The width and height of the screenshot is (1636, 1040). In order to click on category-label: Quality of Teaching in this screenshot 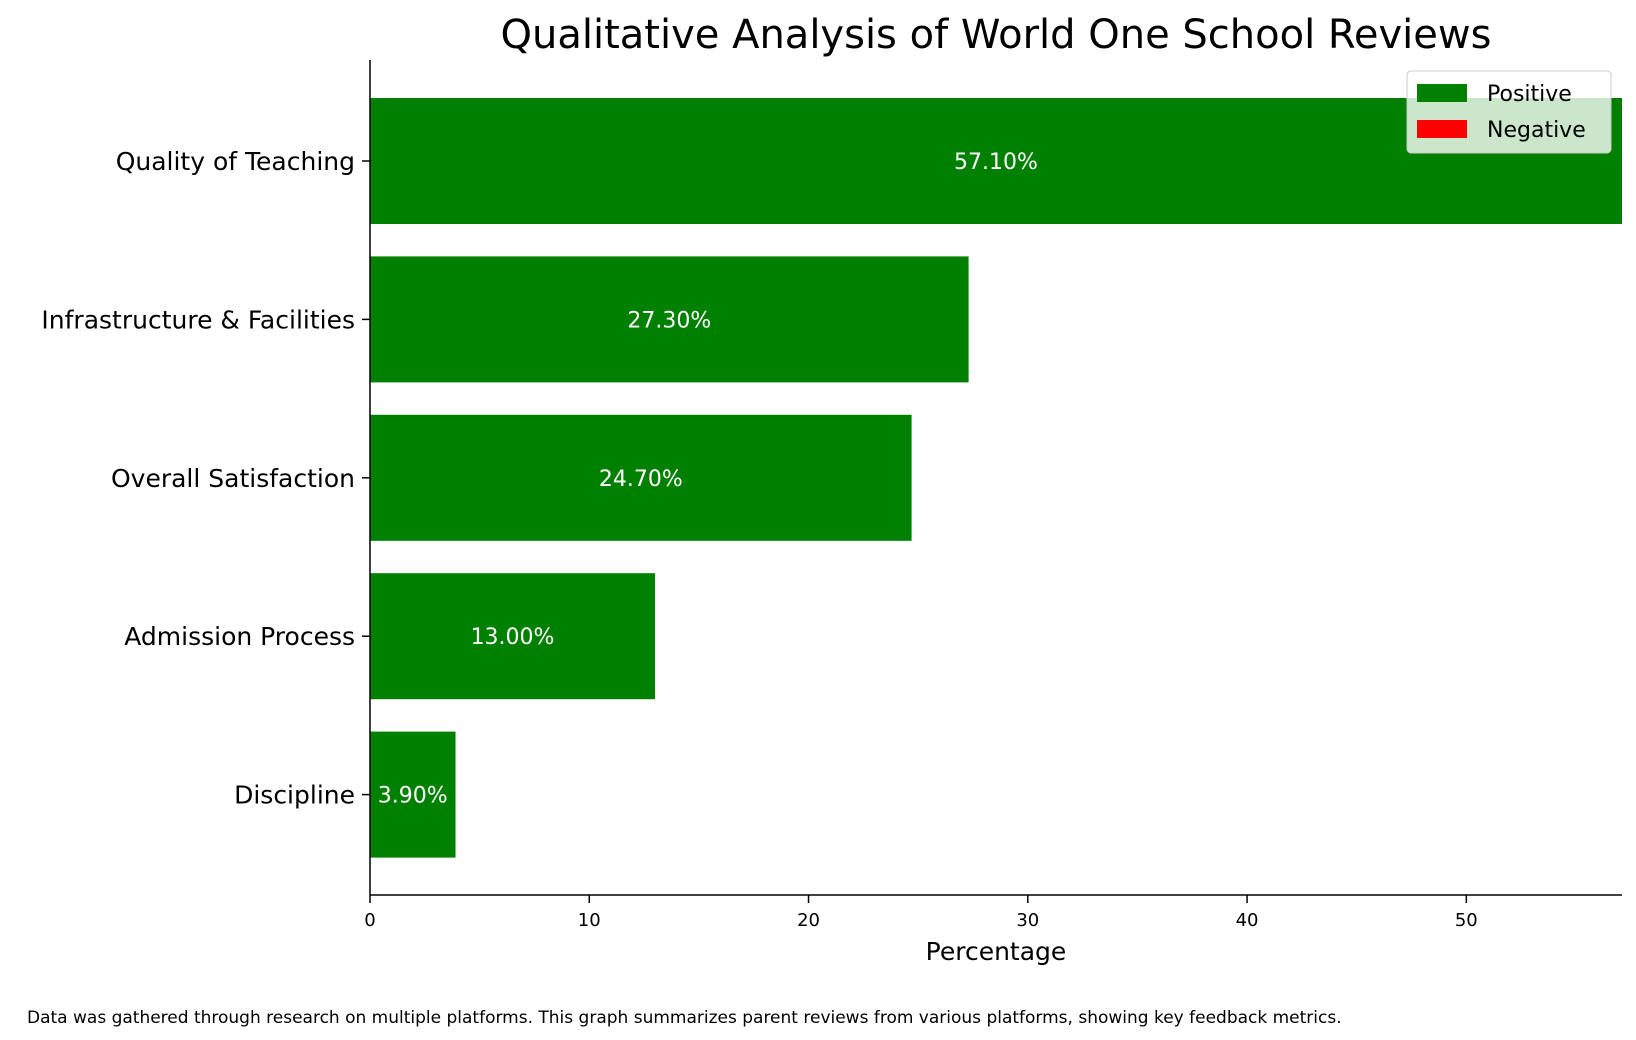, I will do `click(235, 161)`.